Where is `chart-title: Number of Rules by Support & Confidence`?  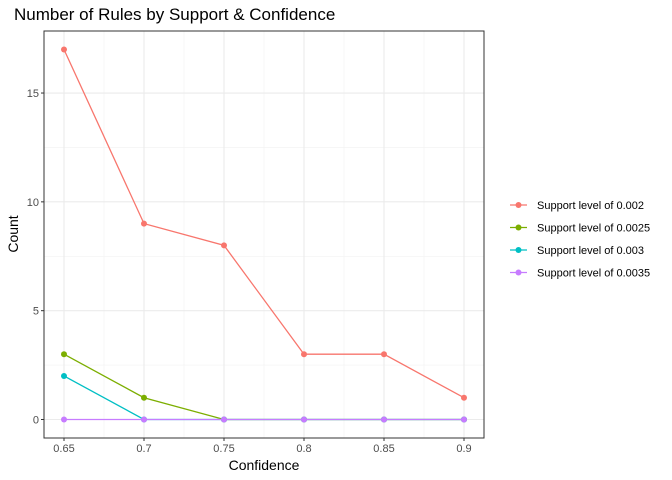
chart-title: Number of Rules by Support & Confidence is located at coordinates (174, 14).